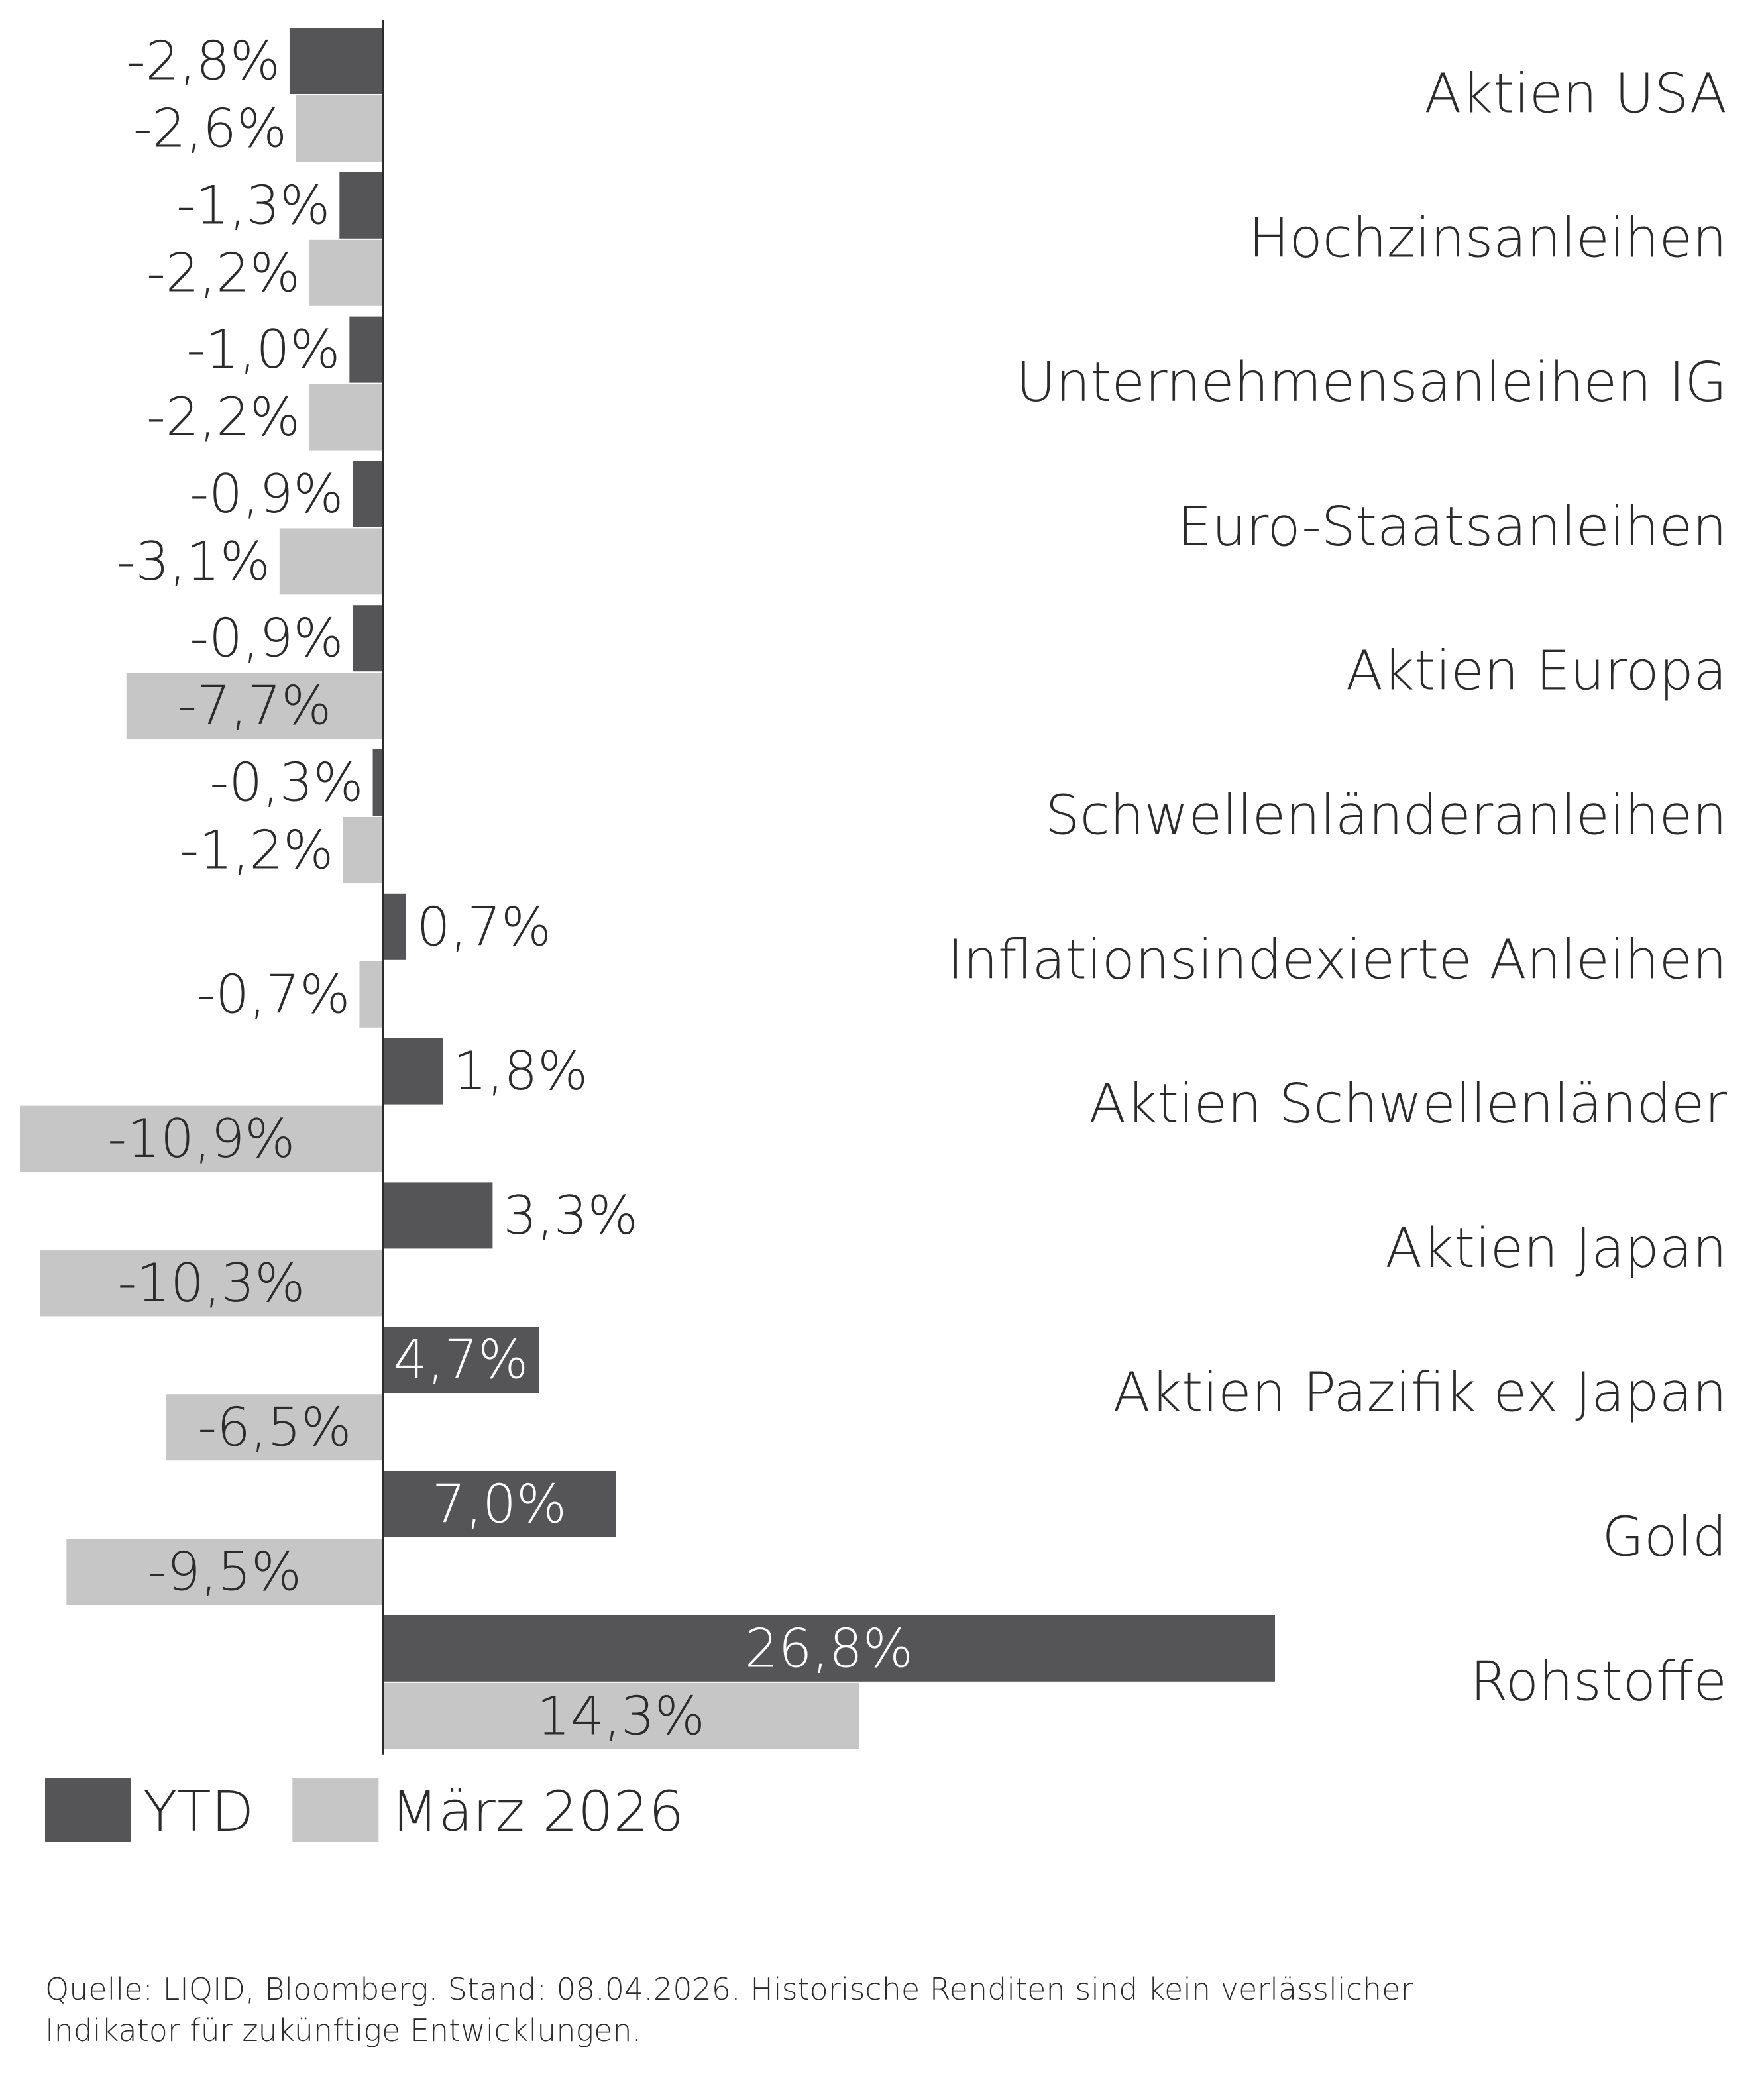 The height and width of the screenshot is (2074, 1764). What do you see at coordinates (1487, 238) in the screenshot?
I see `category-label: Hochzinsanleihen` at bounding box center [1487, 238].